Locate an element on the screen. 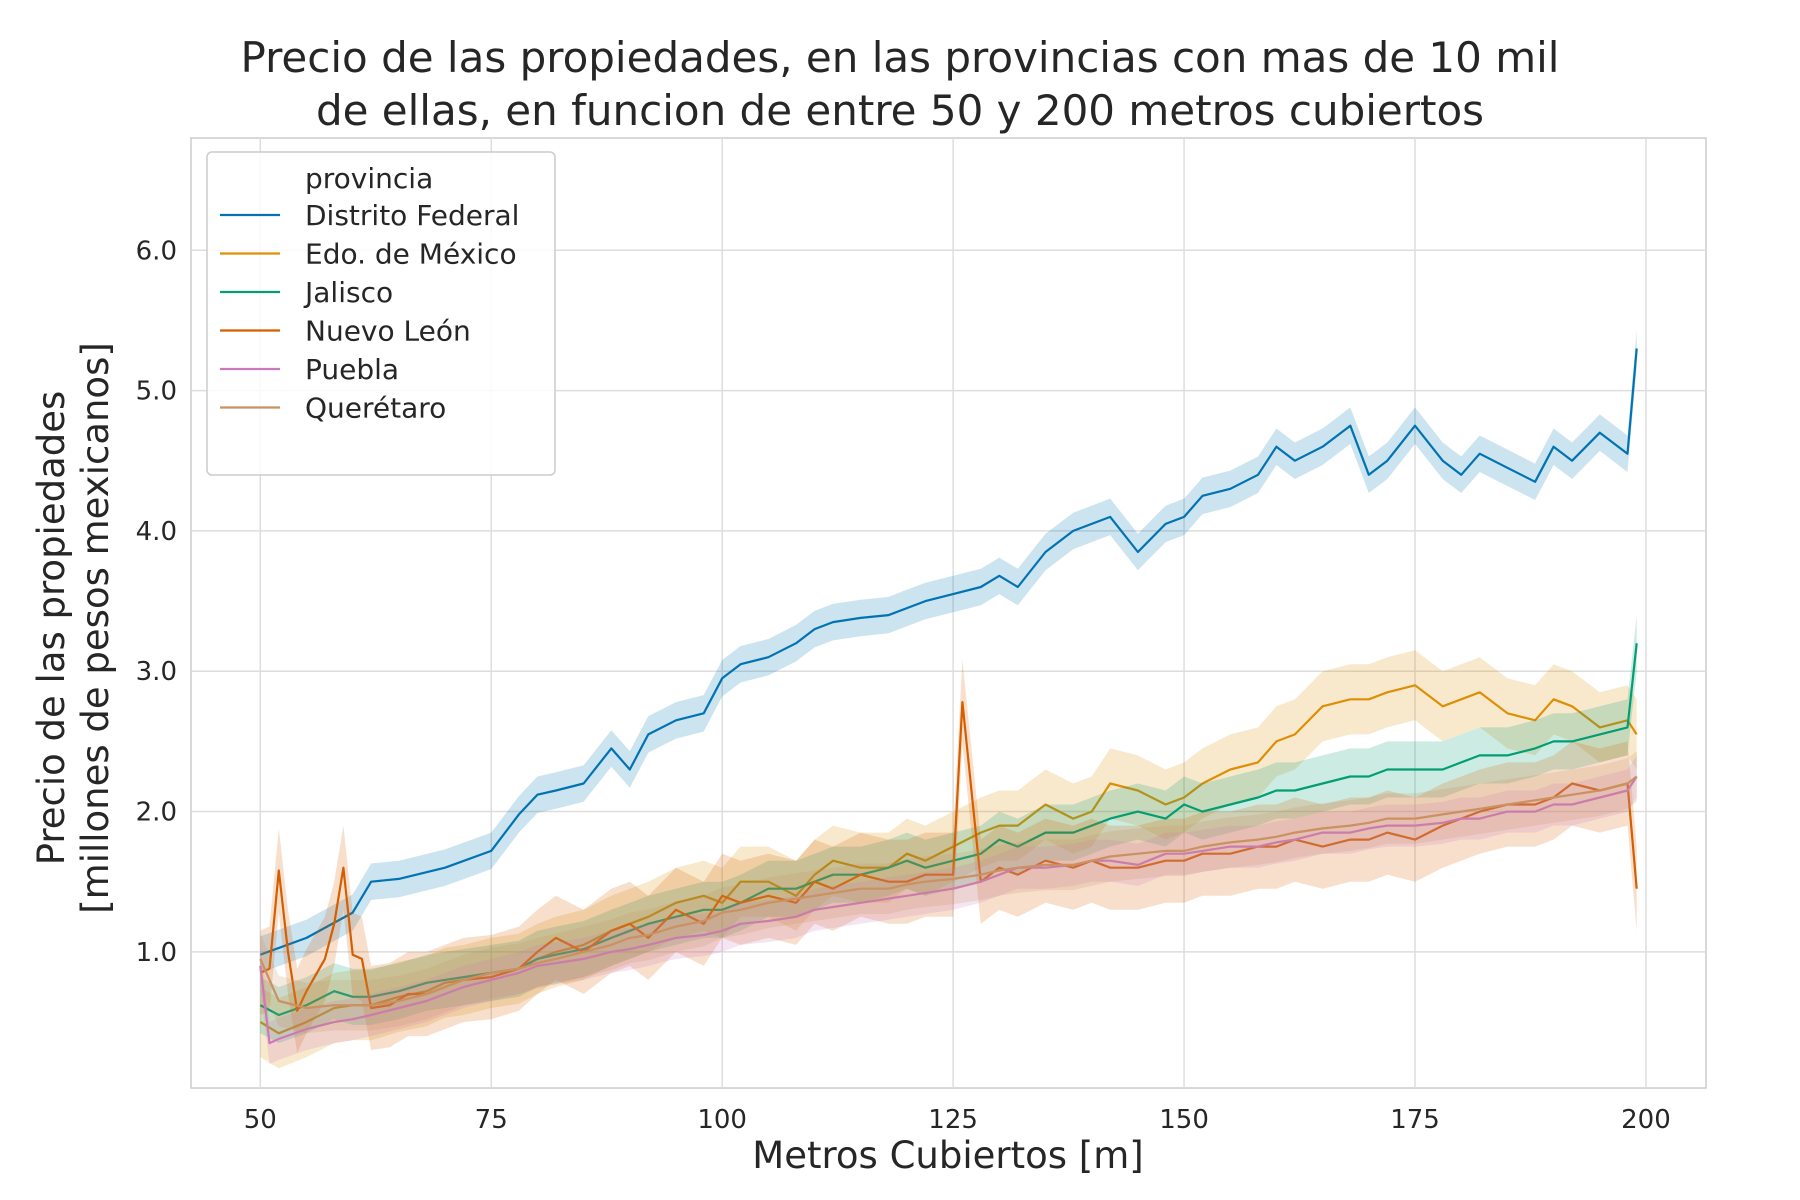  y-tick-label: 5.0 is located at coordinates (156, 392).